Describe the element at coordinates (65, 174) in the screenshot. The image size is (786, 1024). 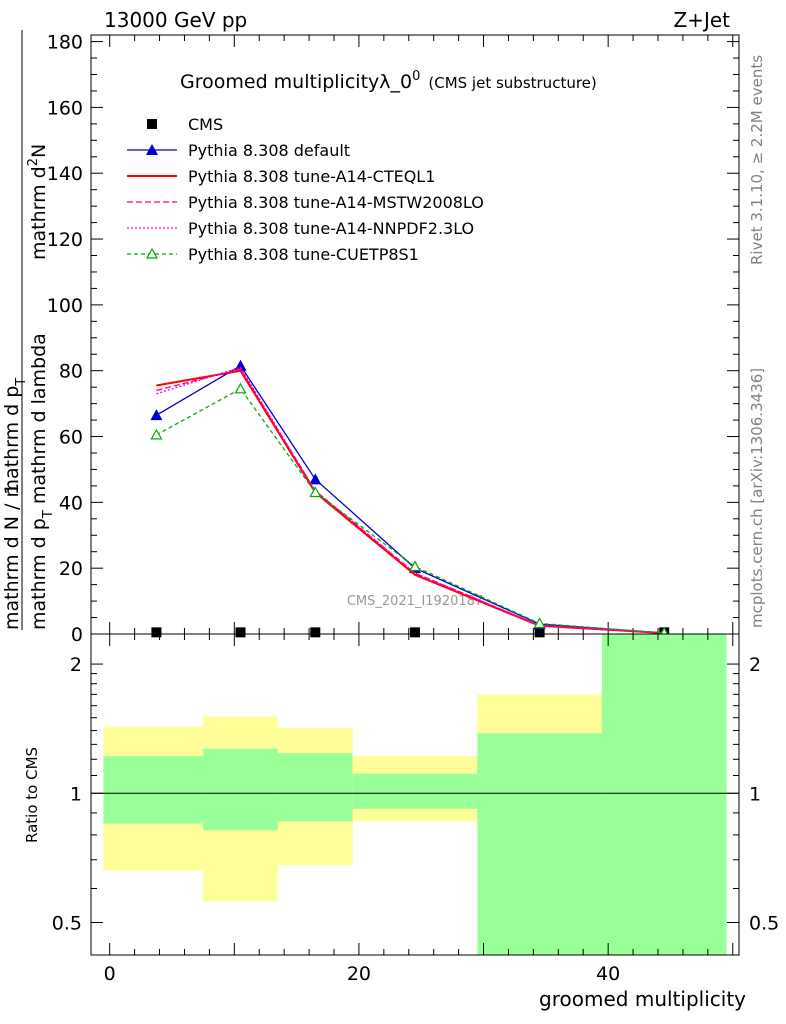
I see `main-y-tick-label: 140` at that location.